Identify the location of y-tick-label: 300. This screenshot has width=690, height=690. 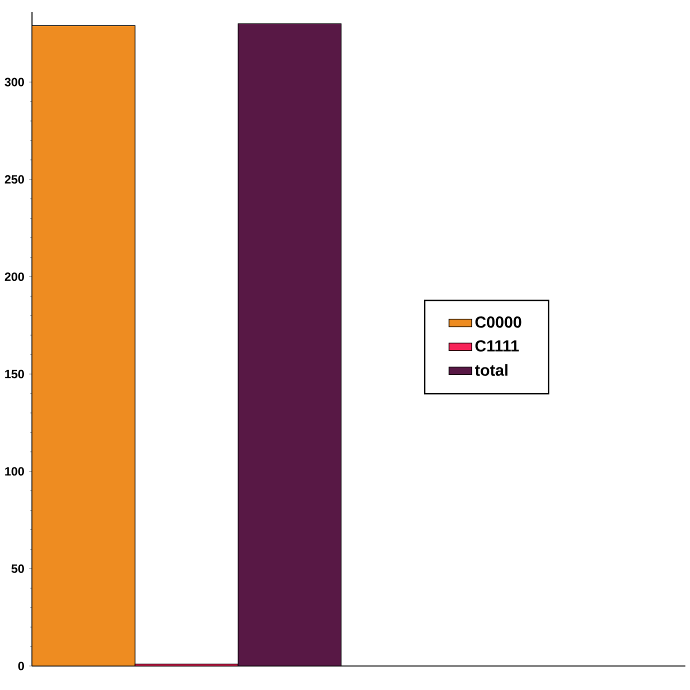
(14, 82).